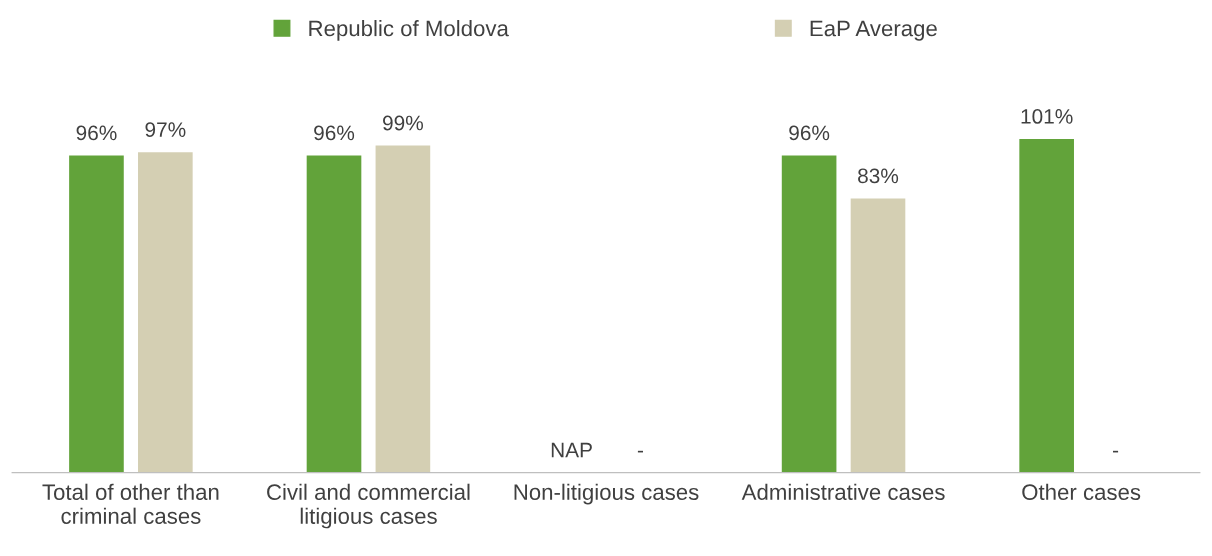 The image size is (1212, 556). Describe the element at coordinates (1081, 492) in the screenshot. I see `x-tick-label: Other cases` at that location.